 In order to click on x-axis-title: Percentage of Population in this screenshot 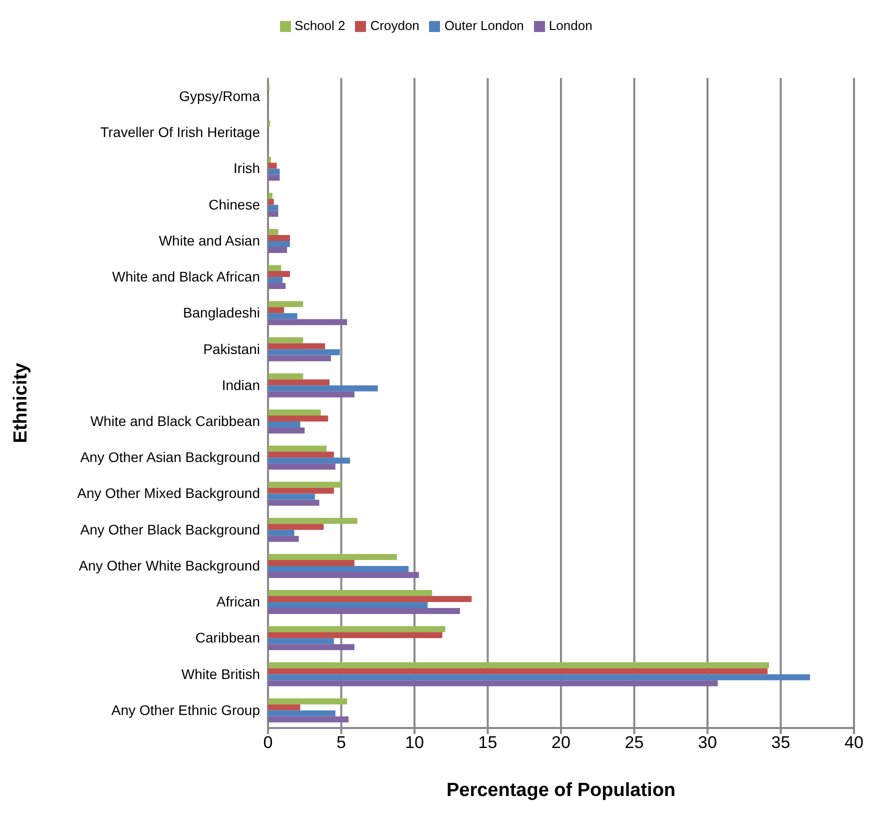, I will do `click(561, 790)`.